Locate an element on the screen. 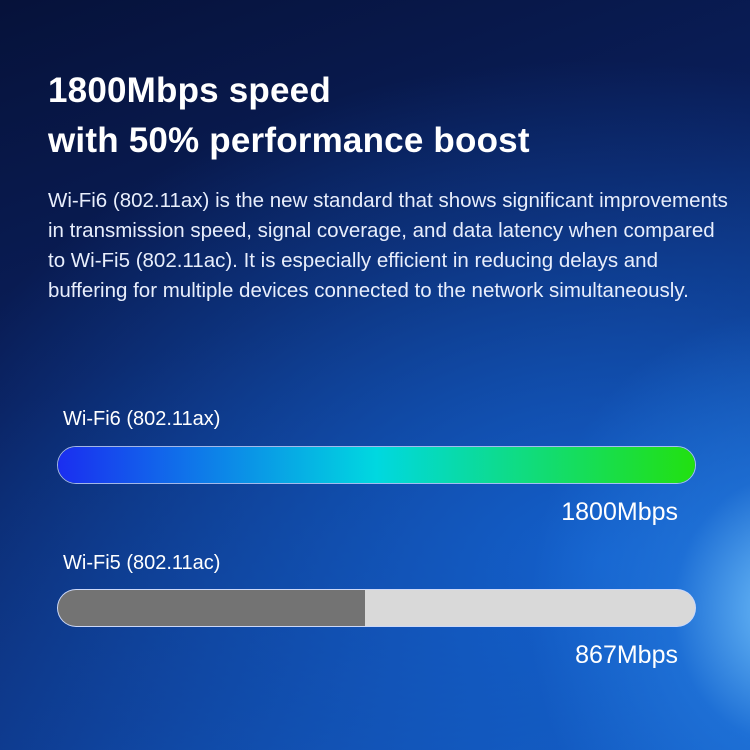  value-label-wifi6: 1800Mbps is located at coordinates (619, 512).